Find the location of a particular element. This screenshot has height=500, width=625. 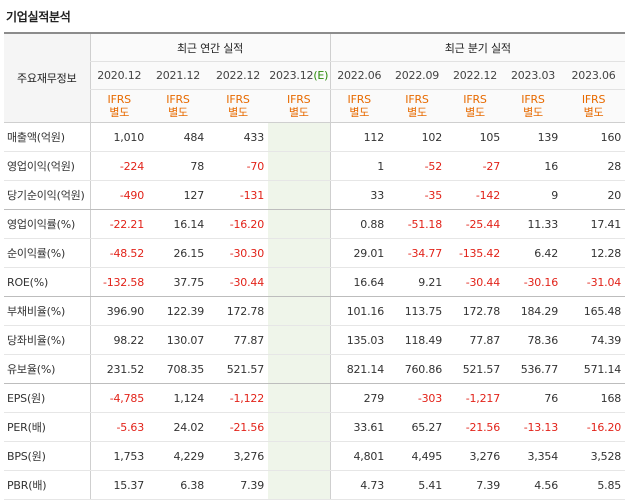

row-label: EPS(원) is located at coordinates (47, 398).